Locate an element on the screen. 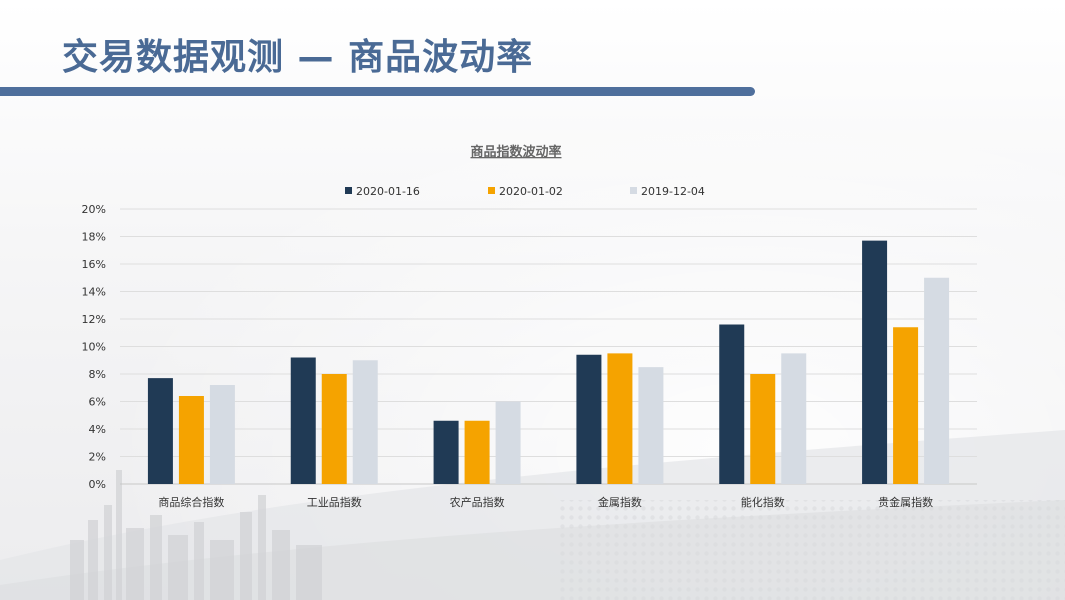  chart-legend: 2020-01-16 2020-01-02 2019-12-04 is located at coordinates (525, 191).